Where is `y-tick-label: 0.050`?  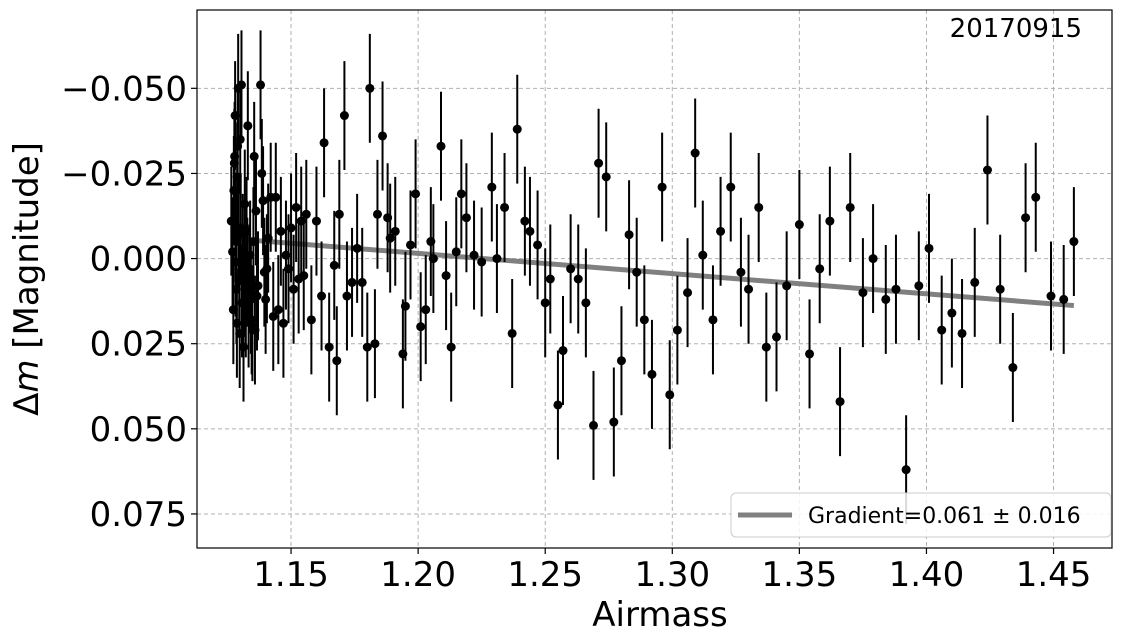 y-tick-label: 0.050 is located at coordinates (138, 430).